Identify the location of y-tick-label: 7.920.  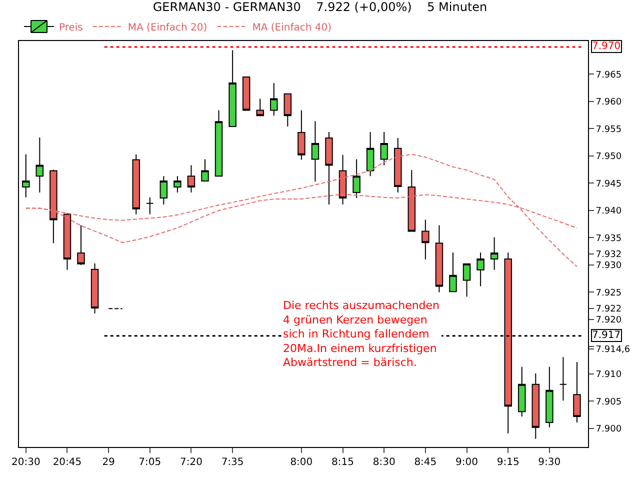
(609, 321).